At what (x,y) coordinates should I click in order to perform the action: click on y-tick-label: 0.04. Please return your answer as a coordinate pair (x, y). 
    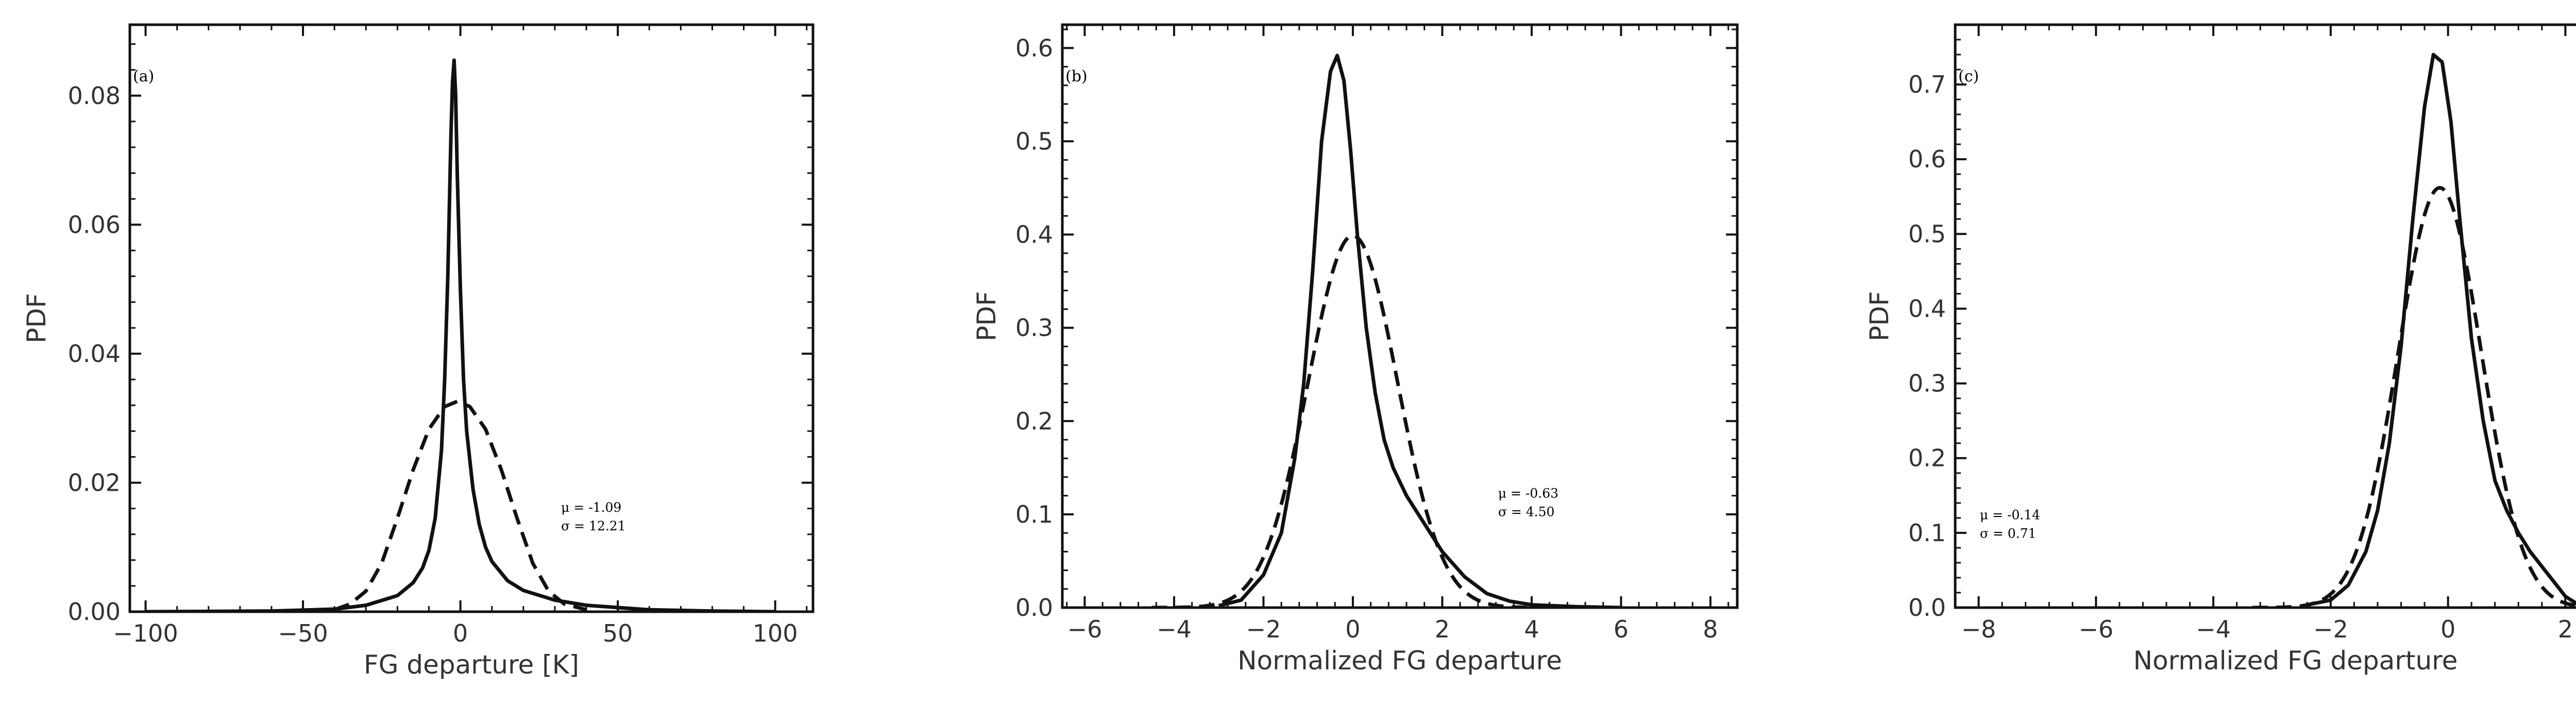
    Looking at the image, I should click on (95, 354).